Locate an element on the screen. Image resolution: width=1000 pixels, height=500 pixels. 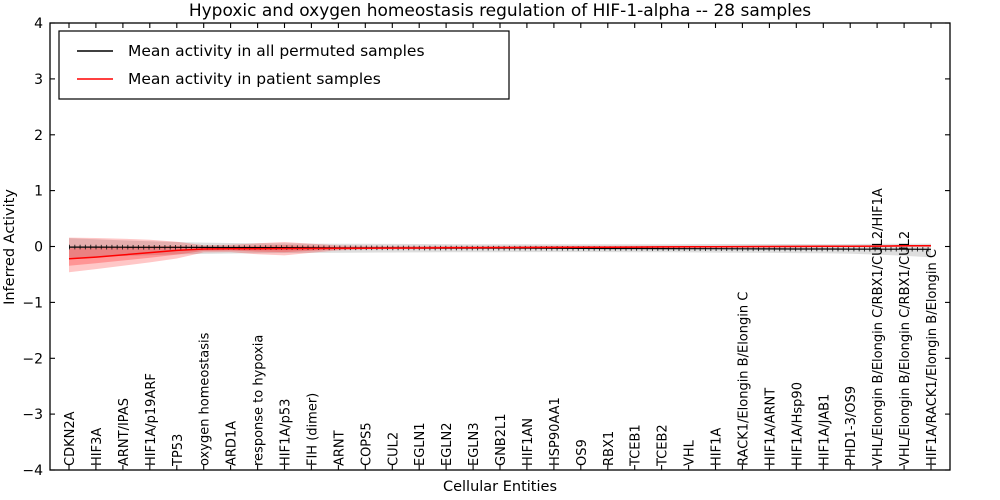
y-axis-label: Inferred Activity is located at coordinates (10, 247).